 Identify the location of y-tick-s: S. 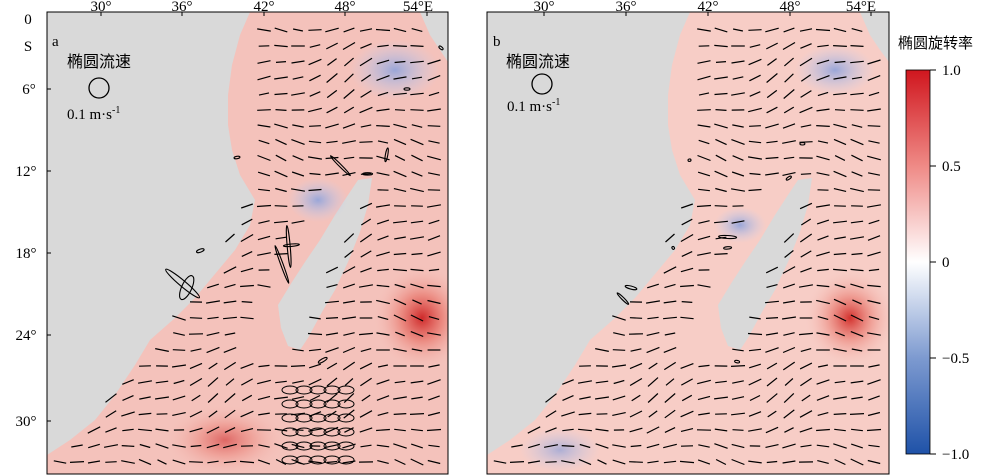
(28, 47).